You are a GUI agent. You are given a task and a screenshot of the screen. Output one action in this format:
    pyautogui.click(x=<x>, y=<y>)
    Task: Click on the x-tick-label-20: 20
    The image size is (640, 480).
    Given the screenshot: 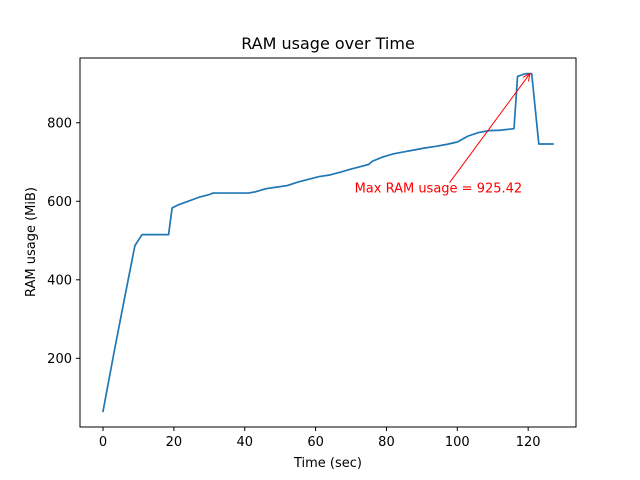 What is the action you would take?
    pyautogui.click(x=174, y=442)
    